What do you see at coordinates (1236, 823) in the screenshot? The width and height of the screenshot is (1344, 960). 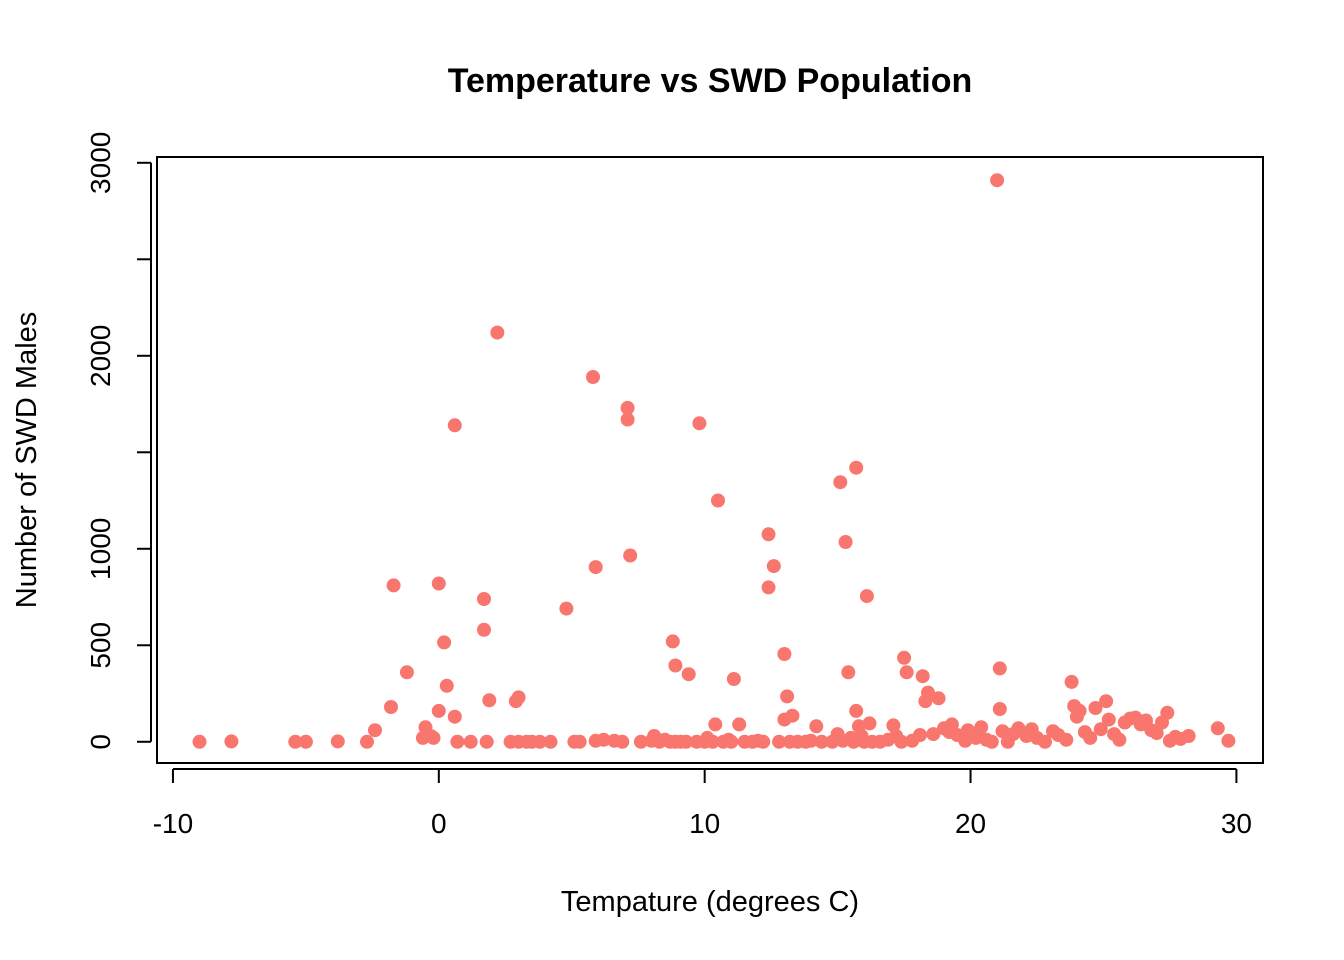 I see `x-tick-label: 30` at bounding box center [1236, 823].